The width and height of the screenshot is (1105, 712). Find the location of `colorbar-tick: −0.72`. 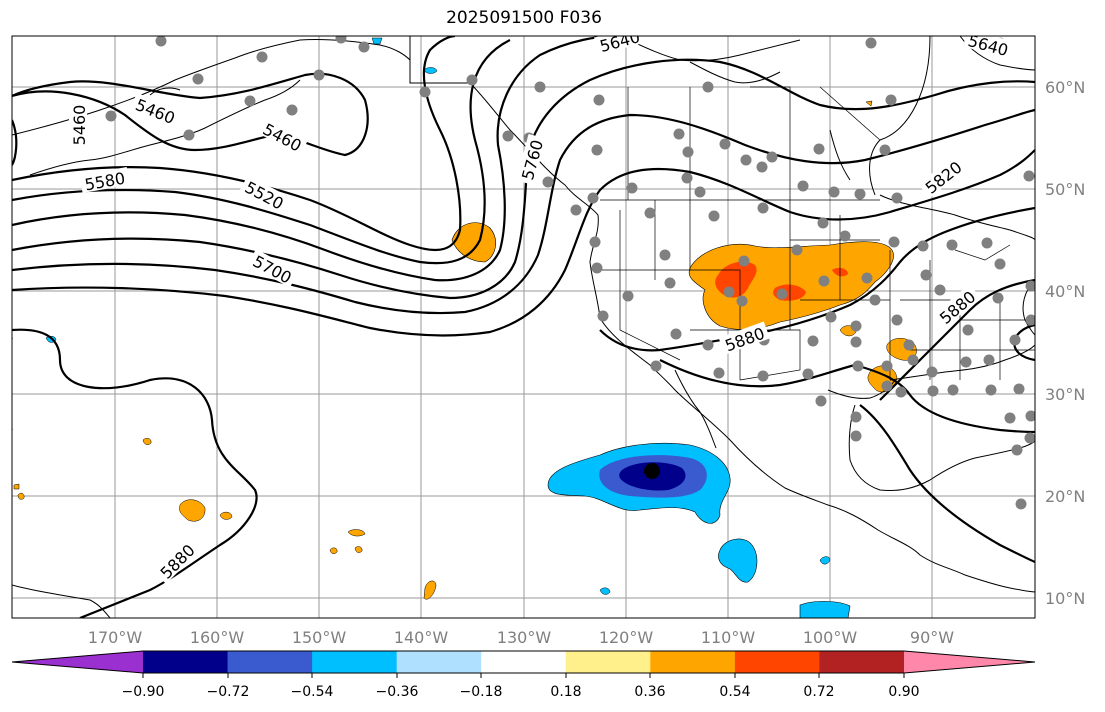

colorbar-tick: −0.72 is located at coordinates (228, 692).